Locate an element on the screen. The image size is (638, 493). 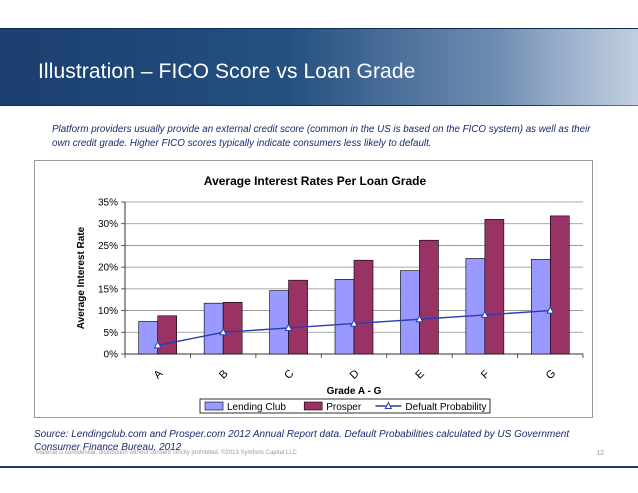
legend-label: Prosper is located at coordinates (344, 407).